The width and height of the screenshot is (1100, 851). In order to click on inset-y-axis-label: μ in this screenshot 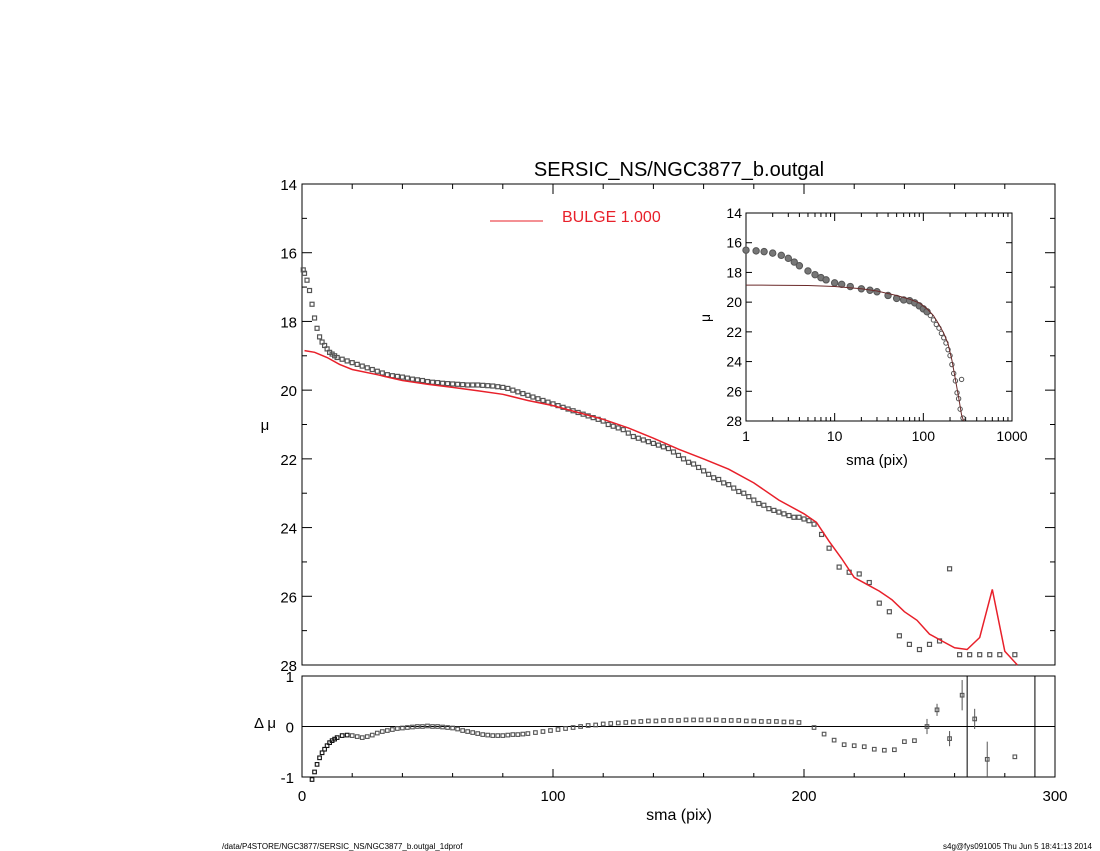, I will do `click(705, 318)`.